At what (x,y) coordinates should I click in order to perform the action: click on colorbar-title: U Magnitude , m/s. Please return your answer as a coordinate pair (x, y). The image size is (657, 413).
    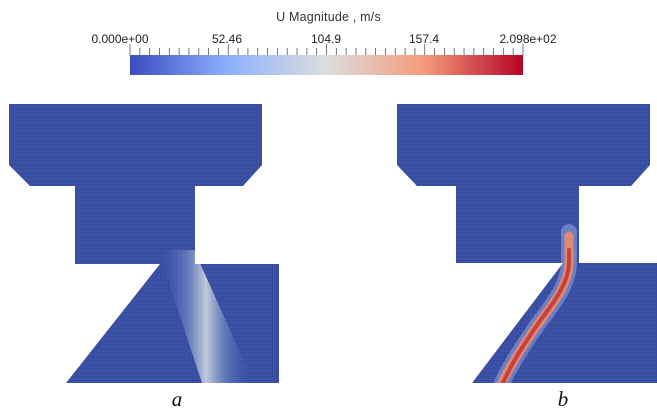
    Looking at the image, I should click on (328, 17).